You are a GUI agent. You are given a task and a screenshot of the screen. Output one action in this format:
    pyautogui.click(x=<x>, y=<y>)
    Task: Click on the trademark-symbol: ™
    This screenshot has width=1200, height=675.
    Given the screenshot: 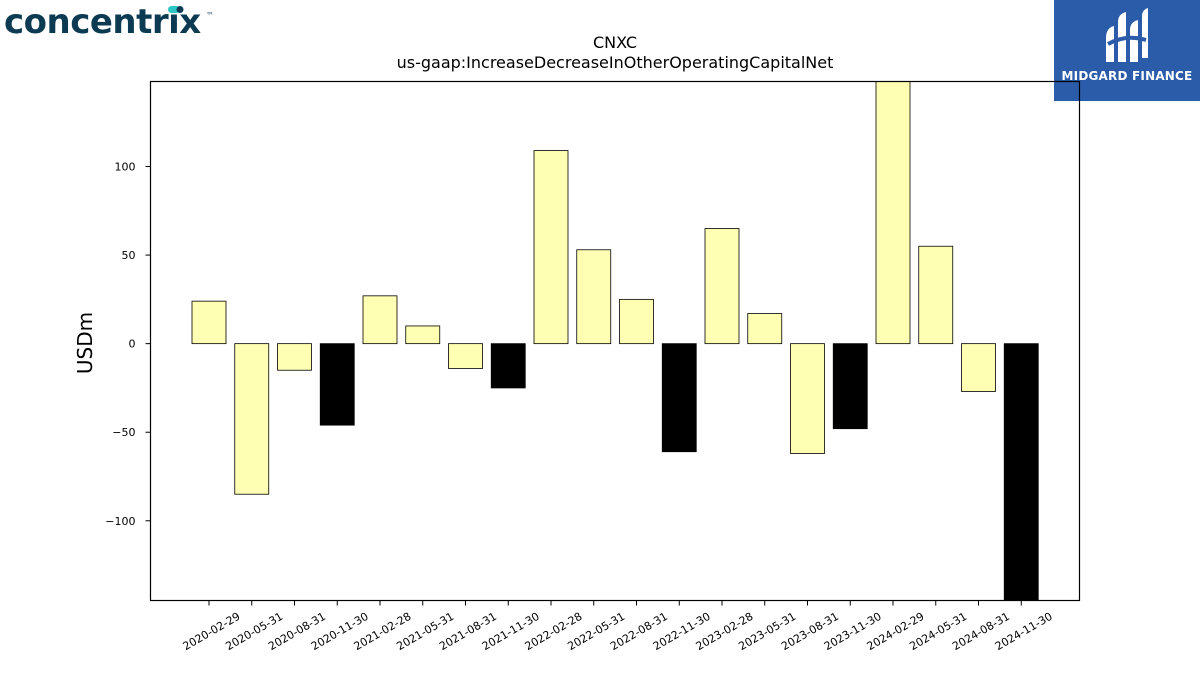 What is the action you would take?
    pyautogui.click(x=210, y=15)
    